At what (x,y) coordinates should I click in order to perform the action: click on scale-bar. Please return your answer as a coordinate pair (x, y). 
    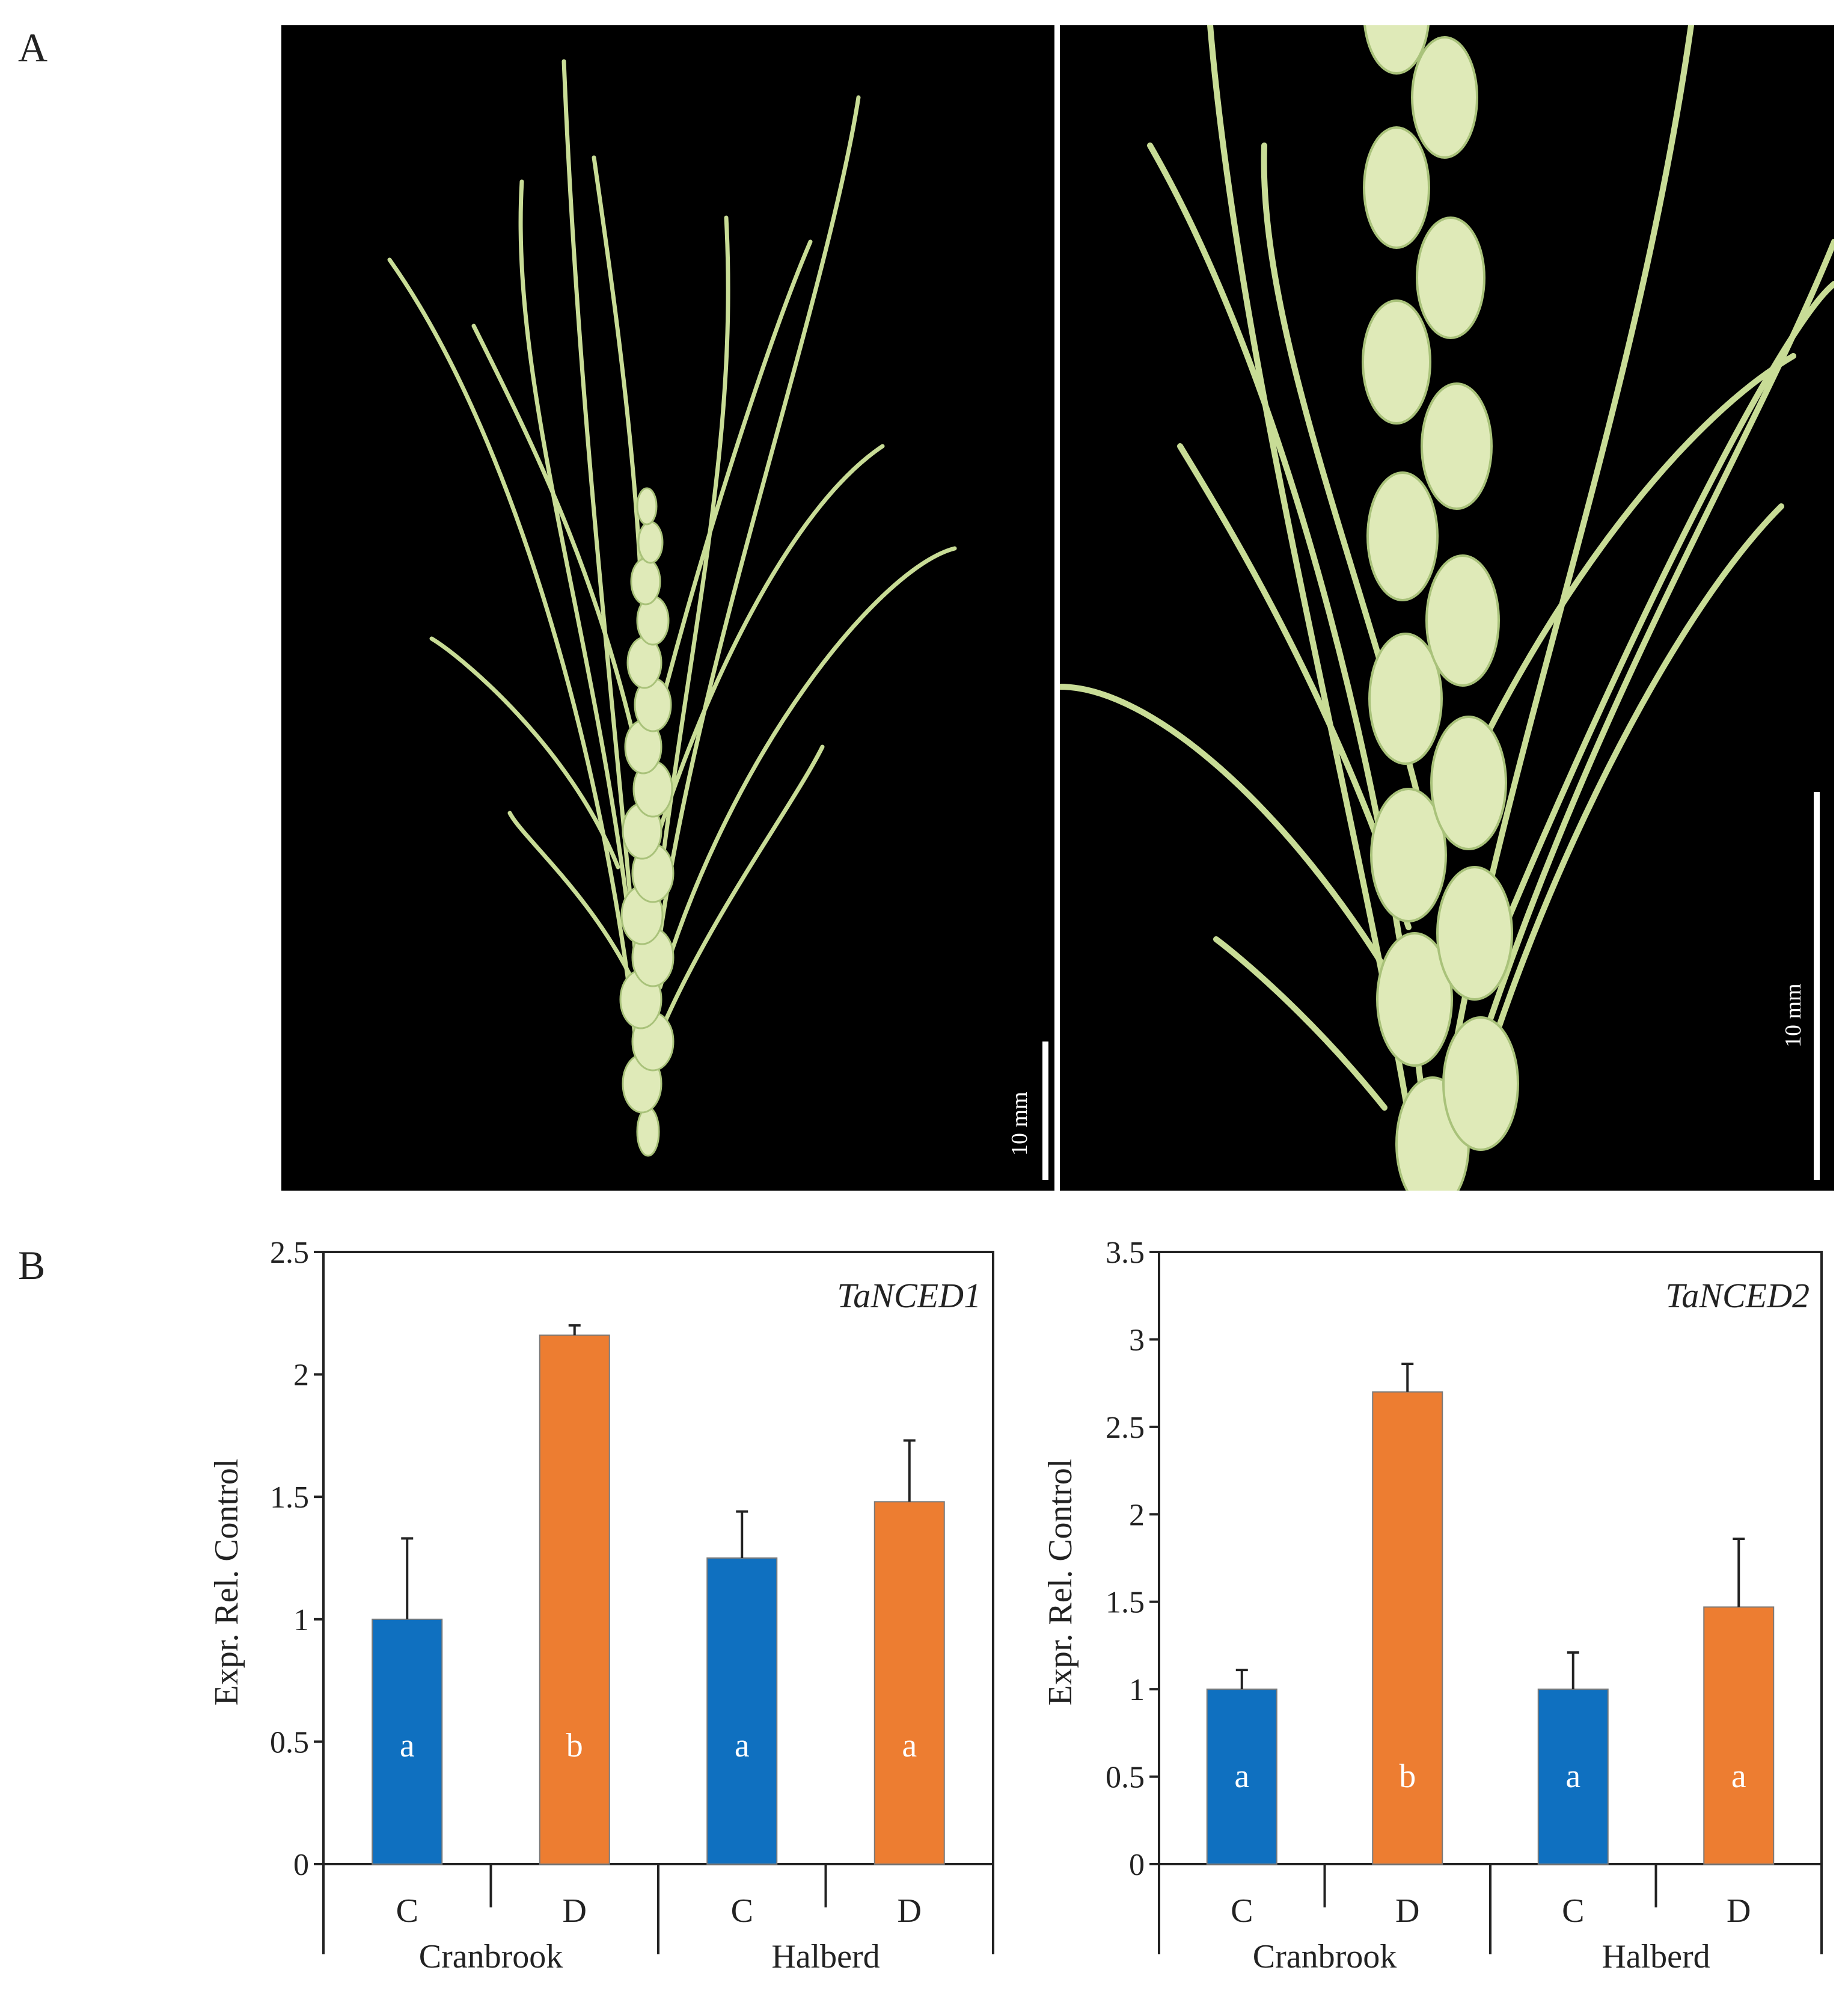
    Looking at the image, I should click on (1045, 1110).